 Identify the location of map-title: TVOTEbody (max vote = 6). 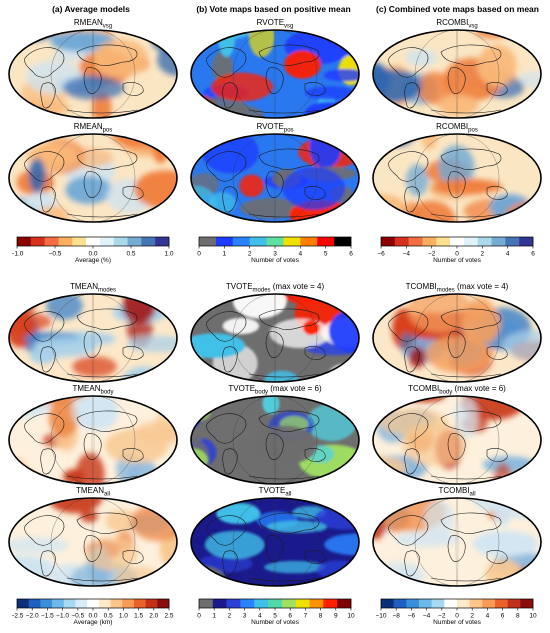
(275, 390).